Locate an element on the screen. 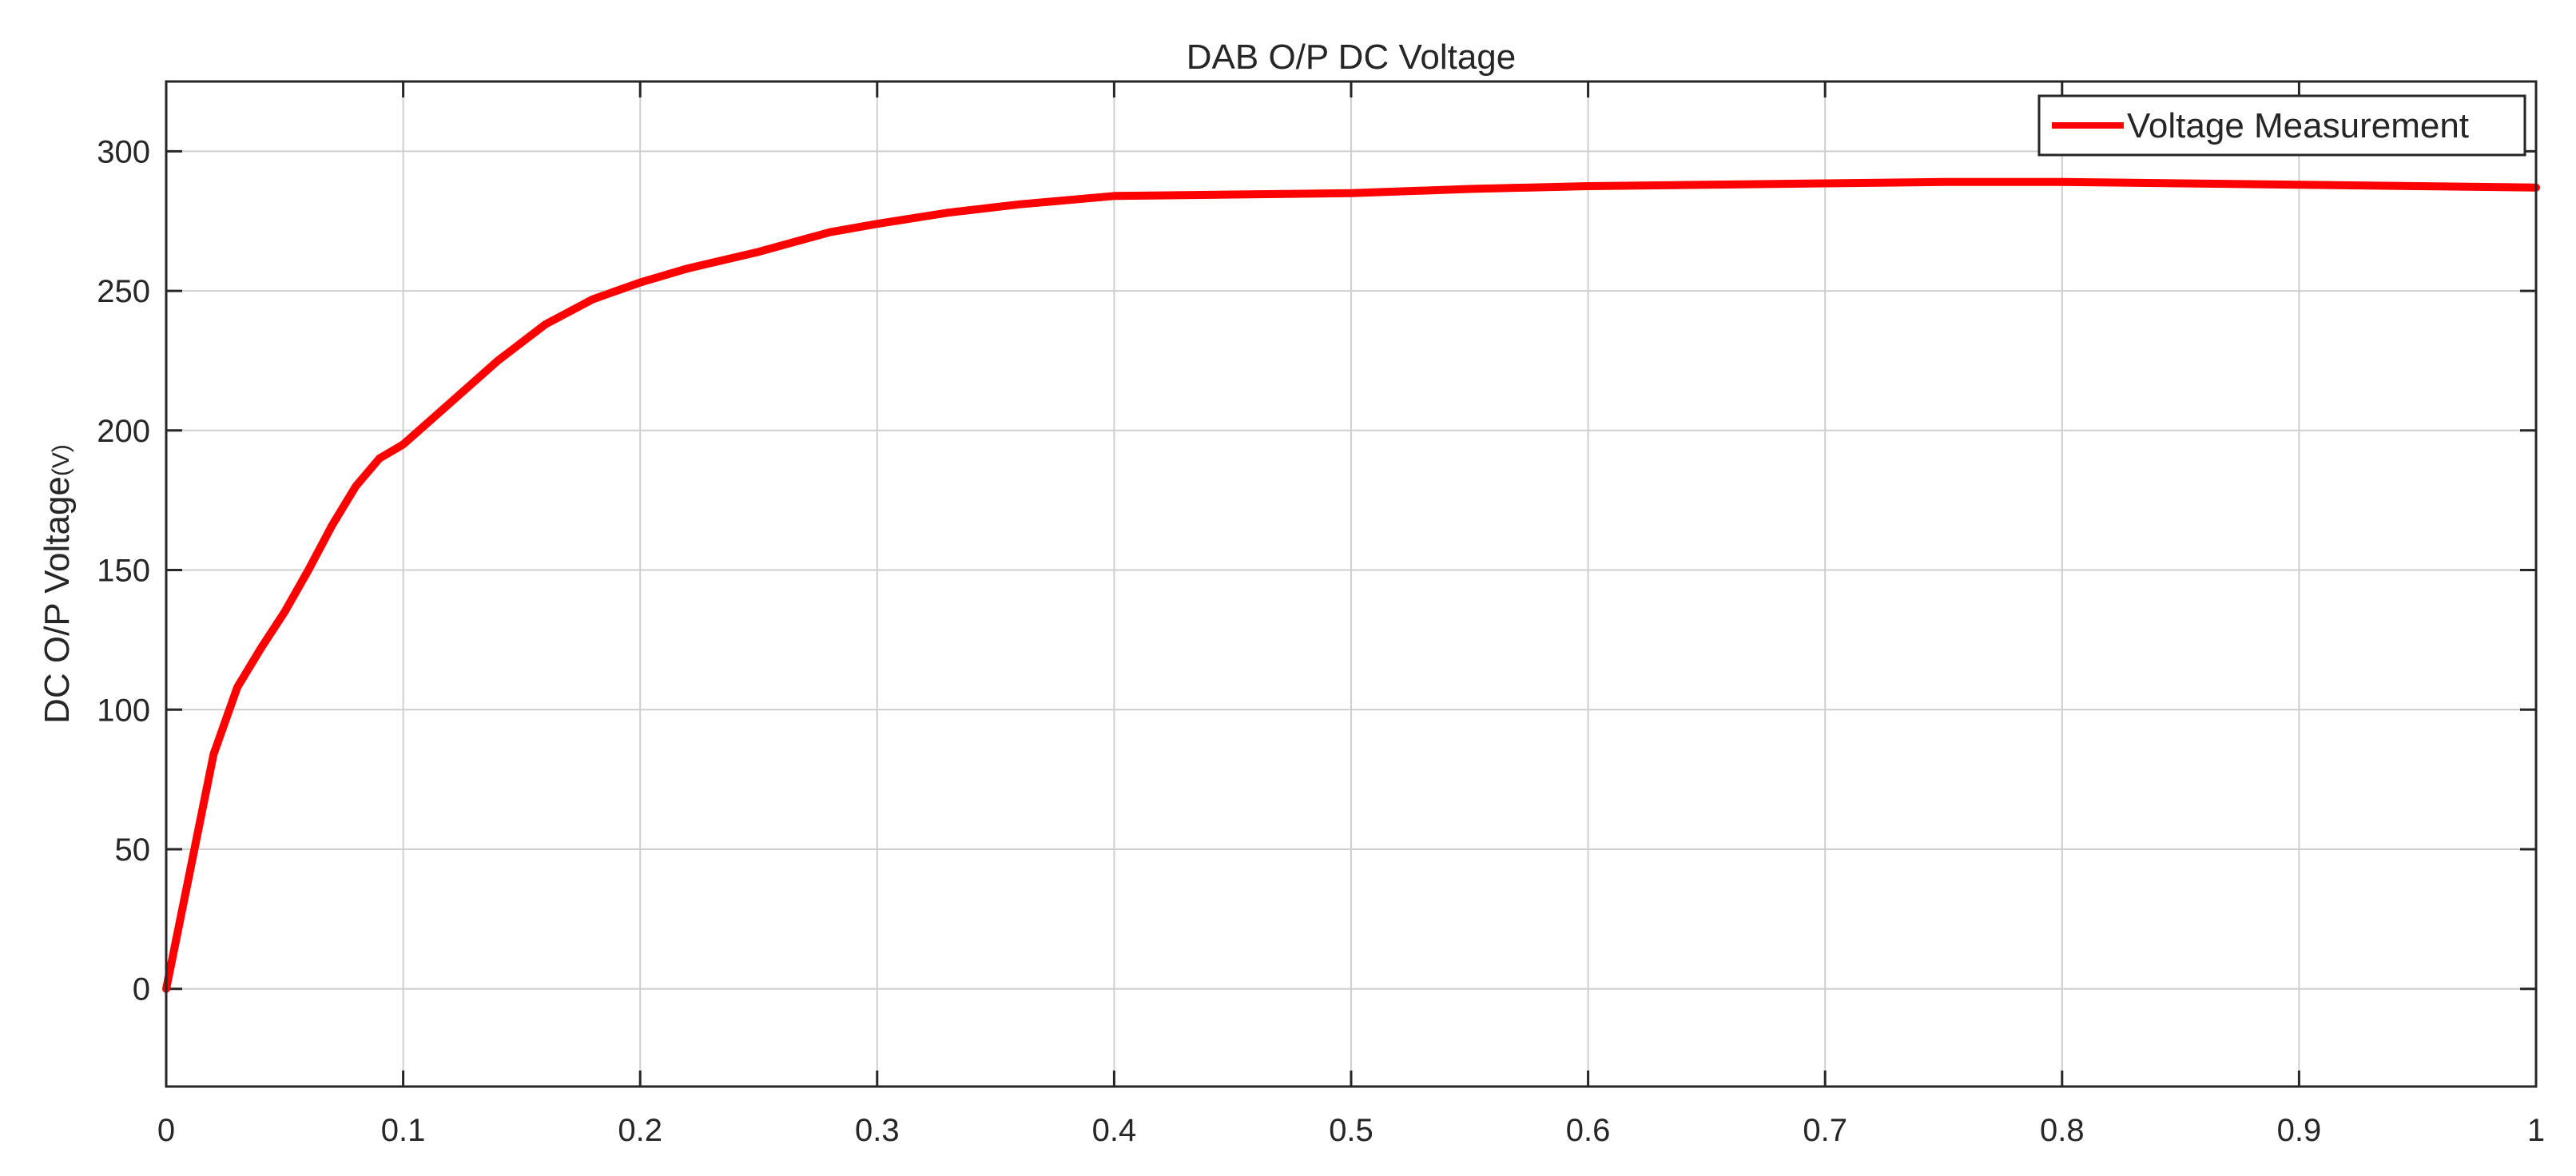 The height and width of the screenshot is (1176, 2576). y-axis-label: DC O/P Voltage(V) is located at coordinates (57, 584).